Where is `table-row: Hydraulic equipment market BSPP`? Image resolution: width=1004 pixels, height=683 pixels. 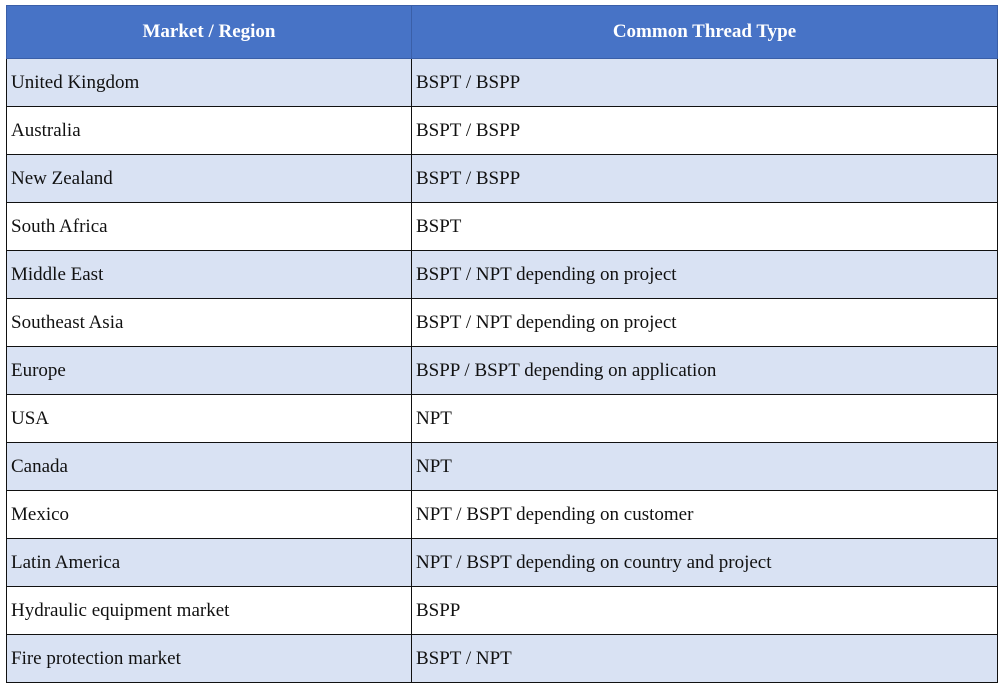 table-row: Hydraulic equipment market BSPP is located at coordinates (502, 610).